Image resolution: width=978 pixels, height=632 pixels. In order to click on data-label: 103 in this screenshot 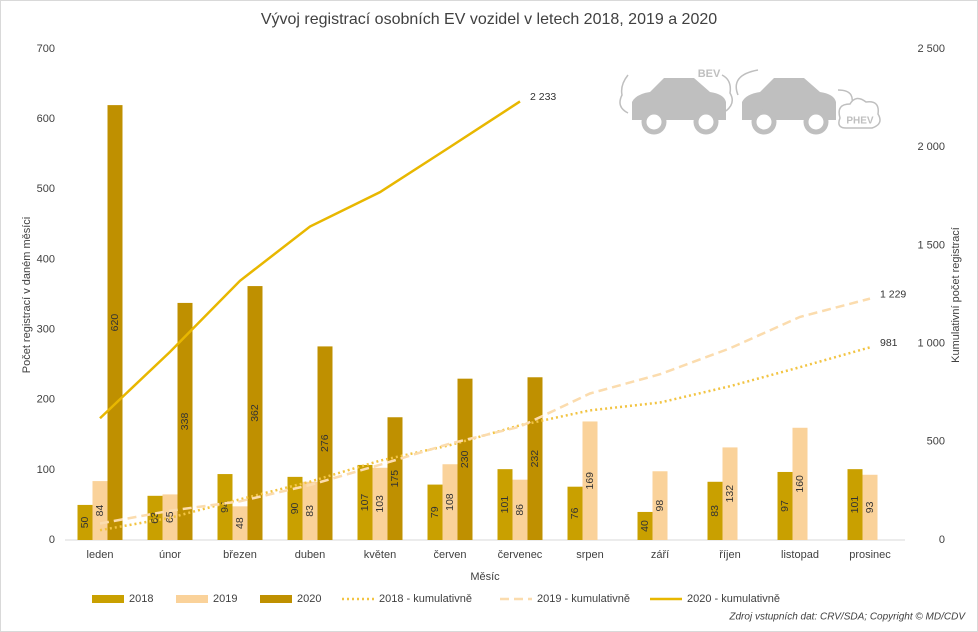, I will do `click(380, 504)`.